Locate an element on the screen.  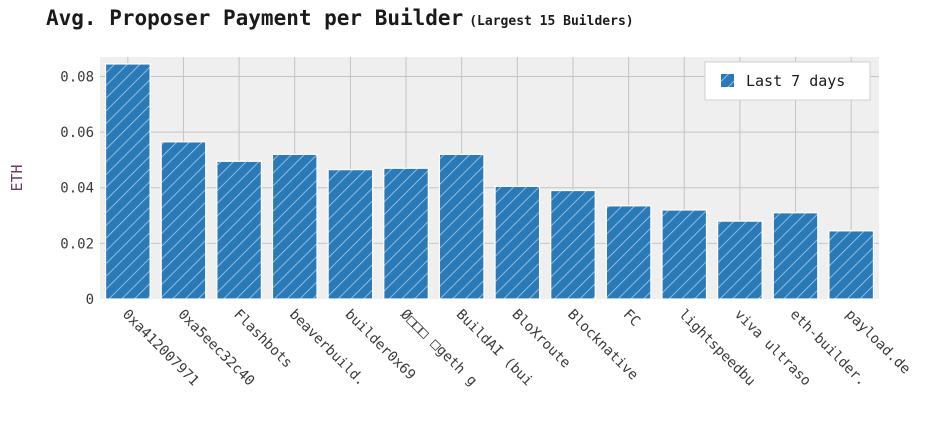
y-tick-label: 0.02 is located at coordinates (77, 244).